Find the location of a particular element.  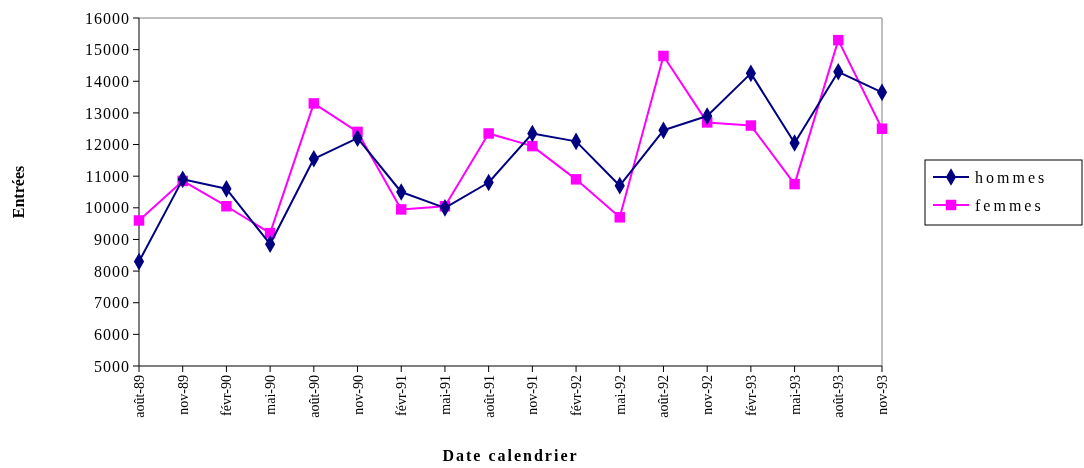

x-tick-label: févr-90 is located at coordinates (227, 395).